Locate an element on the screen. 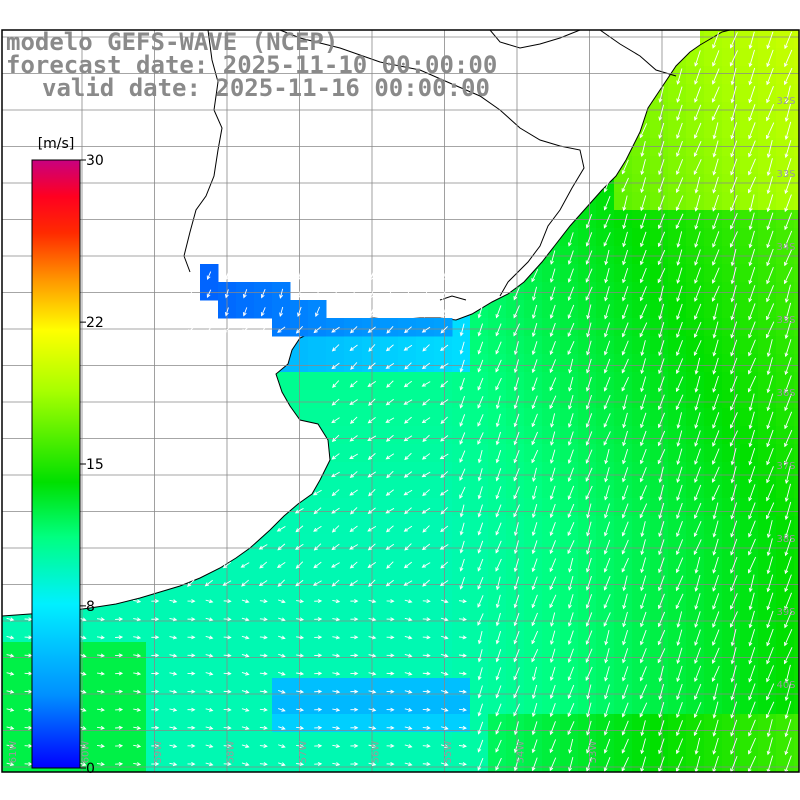  longitude-label: 53W is located at coordinates (593, 752).